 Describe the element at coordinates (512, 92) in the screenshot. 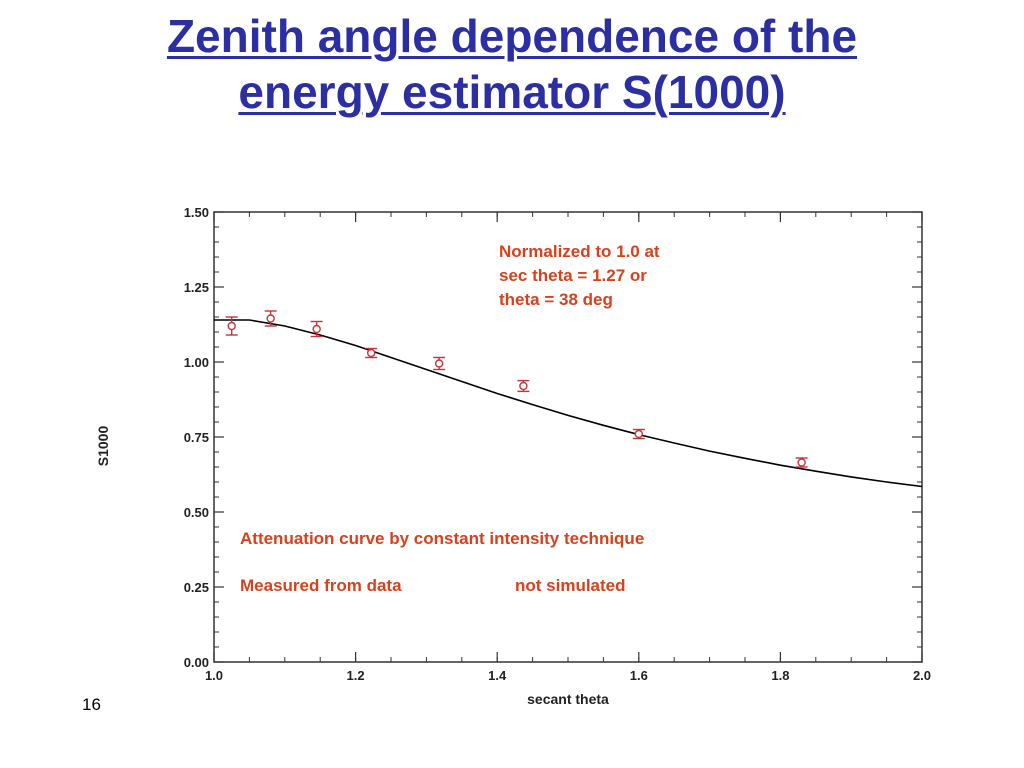

I see `slide-title-line-2: energy estimator S(1000)` at that location.